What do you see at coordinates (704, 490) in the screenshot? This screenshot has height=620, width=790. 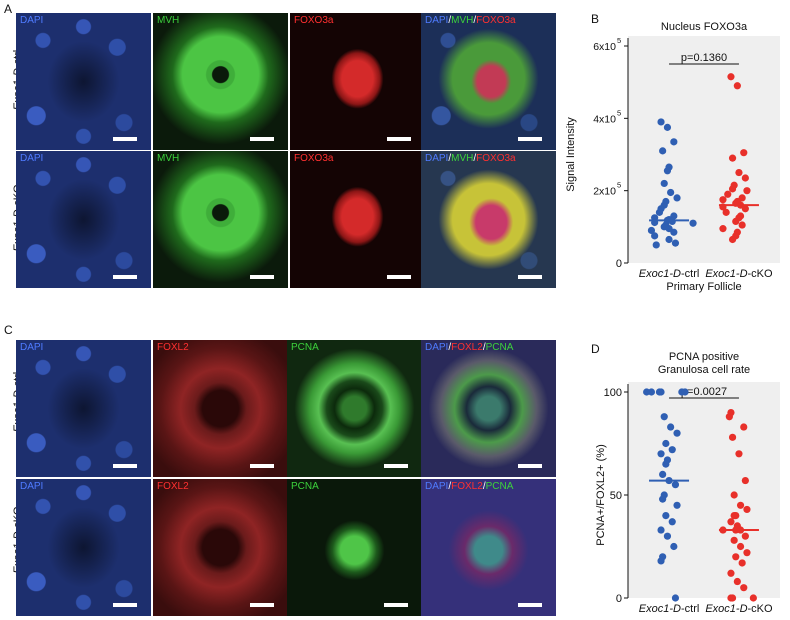 I see `plot-background` at bounding box center [704, 490].